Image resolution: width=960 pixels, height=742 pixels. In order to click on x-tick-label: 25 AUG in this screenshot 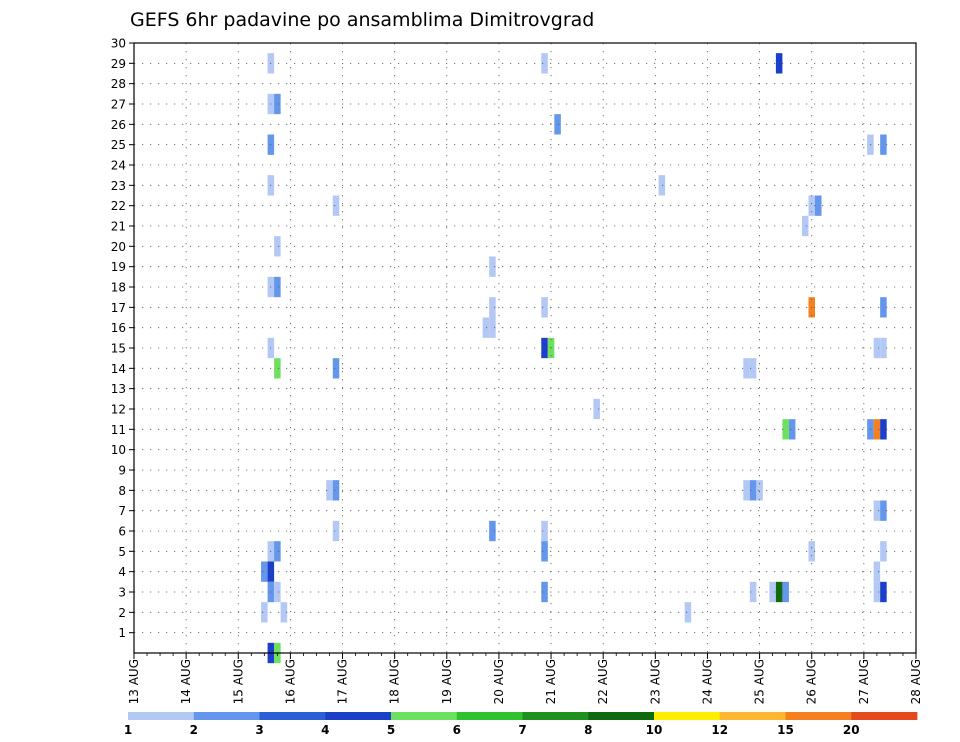, I will do `click(760, 681)`.